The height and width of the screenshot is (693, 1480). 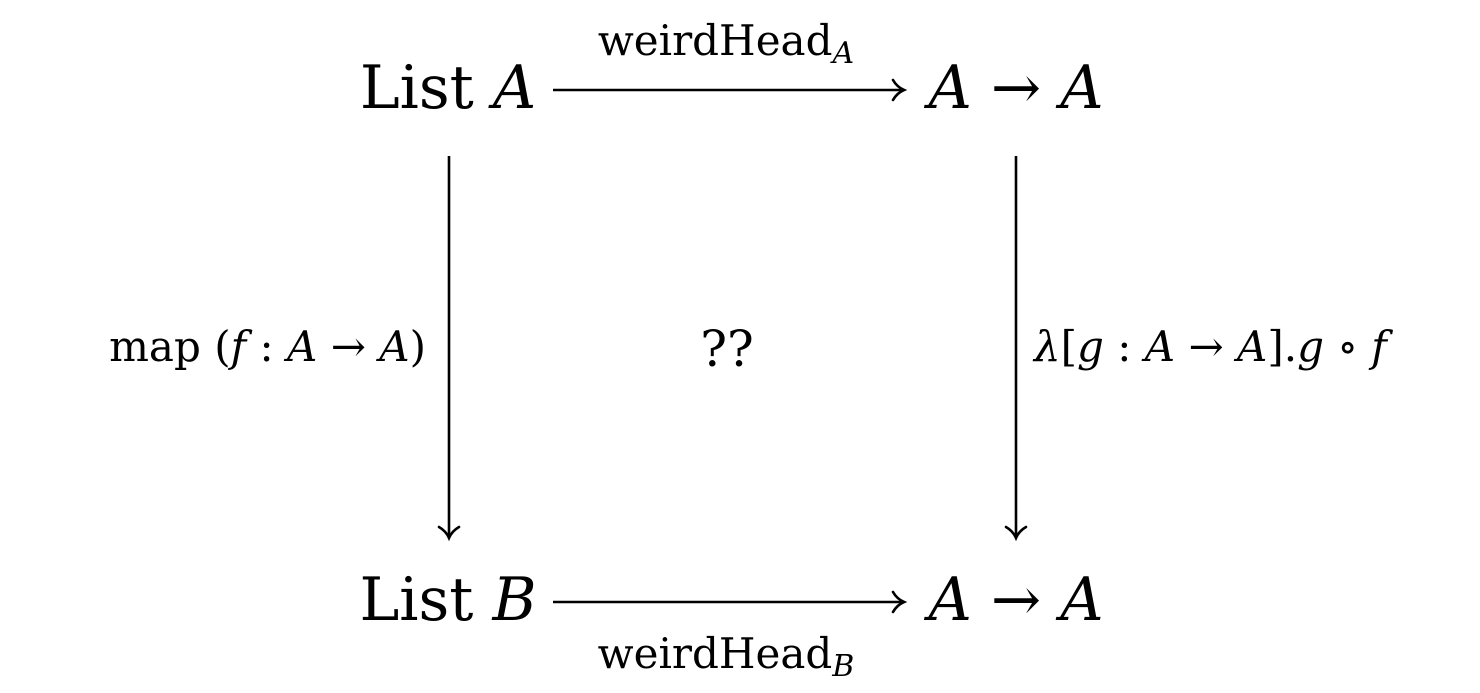 I want to click on label-lambda-arrow: →, so click(x=1206, y=346).